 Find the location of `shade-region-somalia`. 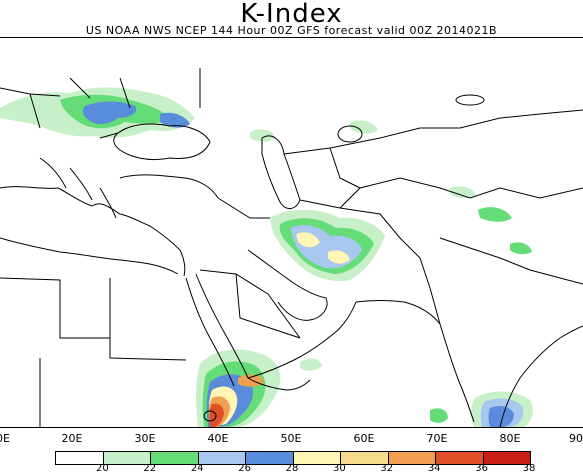

shade-region-somalia is located at coordinates (311, 364).